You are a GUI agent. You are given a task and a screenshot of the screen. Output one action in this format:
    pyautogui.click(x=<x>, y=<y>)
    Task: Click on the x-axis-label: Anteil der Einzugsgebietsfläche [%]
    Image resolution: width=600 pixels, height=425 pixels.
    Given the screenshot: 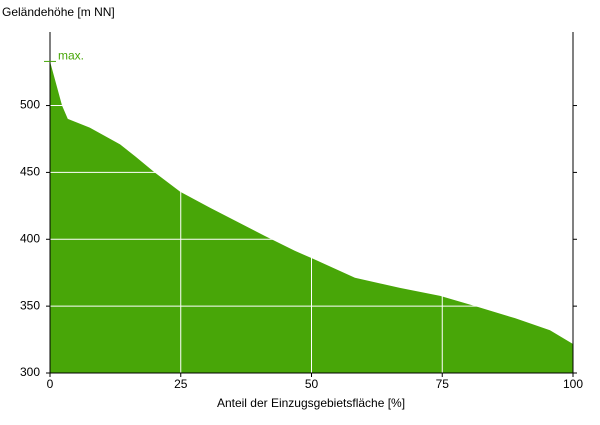 What is the action you would take?
    pyautogui.click(x=311, y=403)
    